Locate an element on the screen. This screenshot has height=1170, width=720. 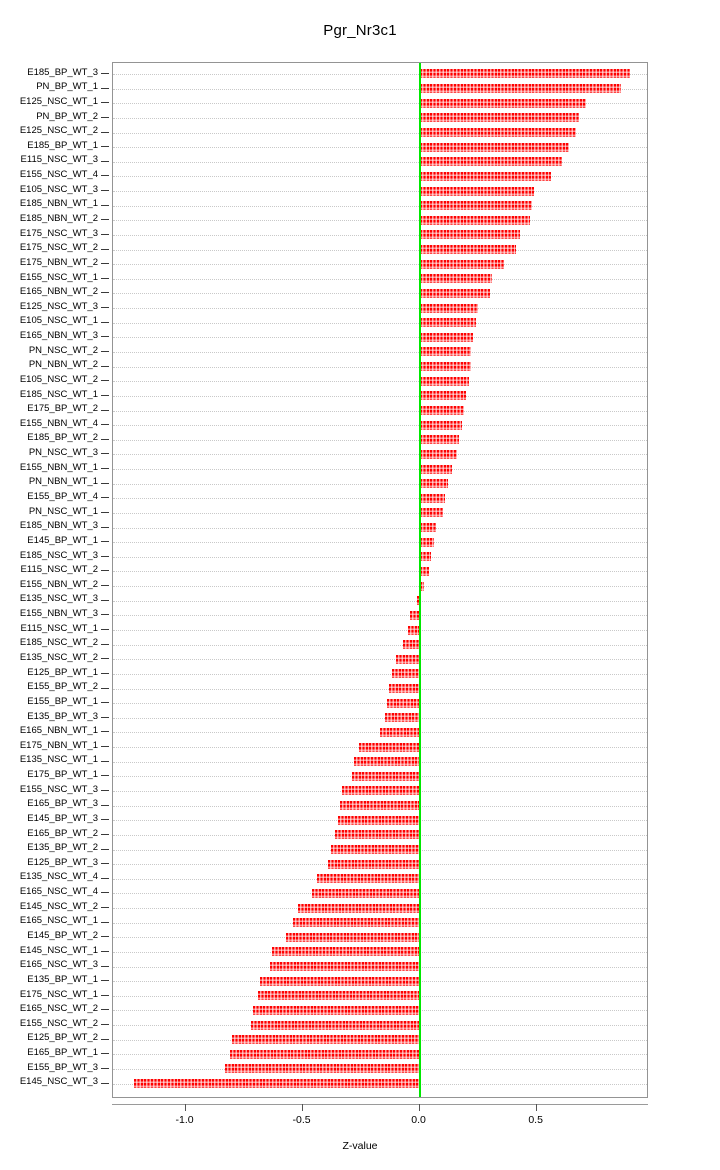
y-tick-label: E165_NBN_WT_2 is located at coordinates (58, 292).